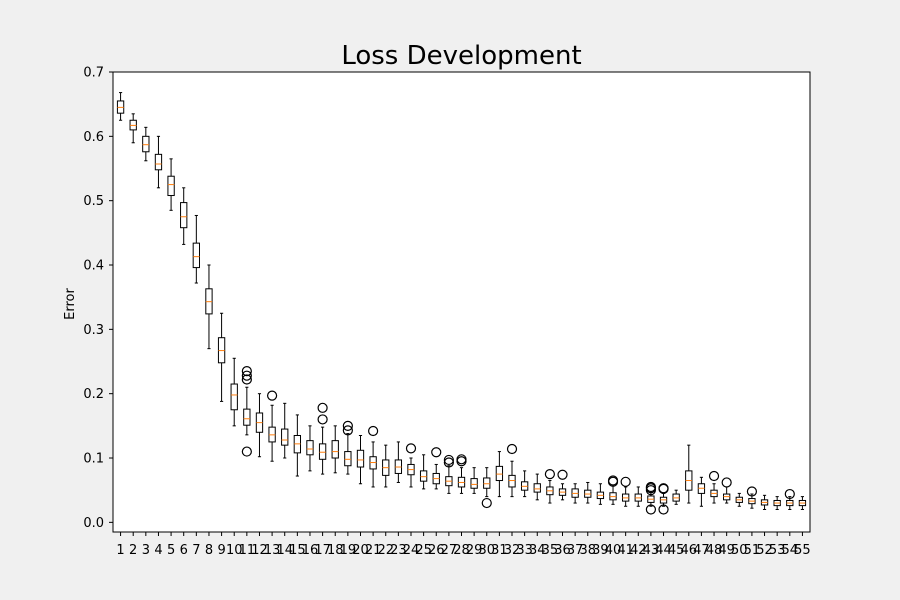 This screenshot has width=900, height=600. What do you see at coordinates (461, 550) in the screenshot?
I see `x-tick-label: 28` at bounding box center [461, 550].